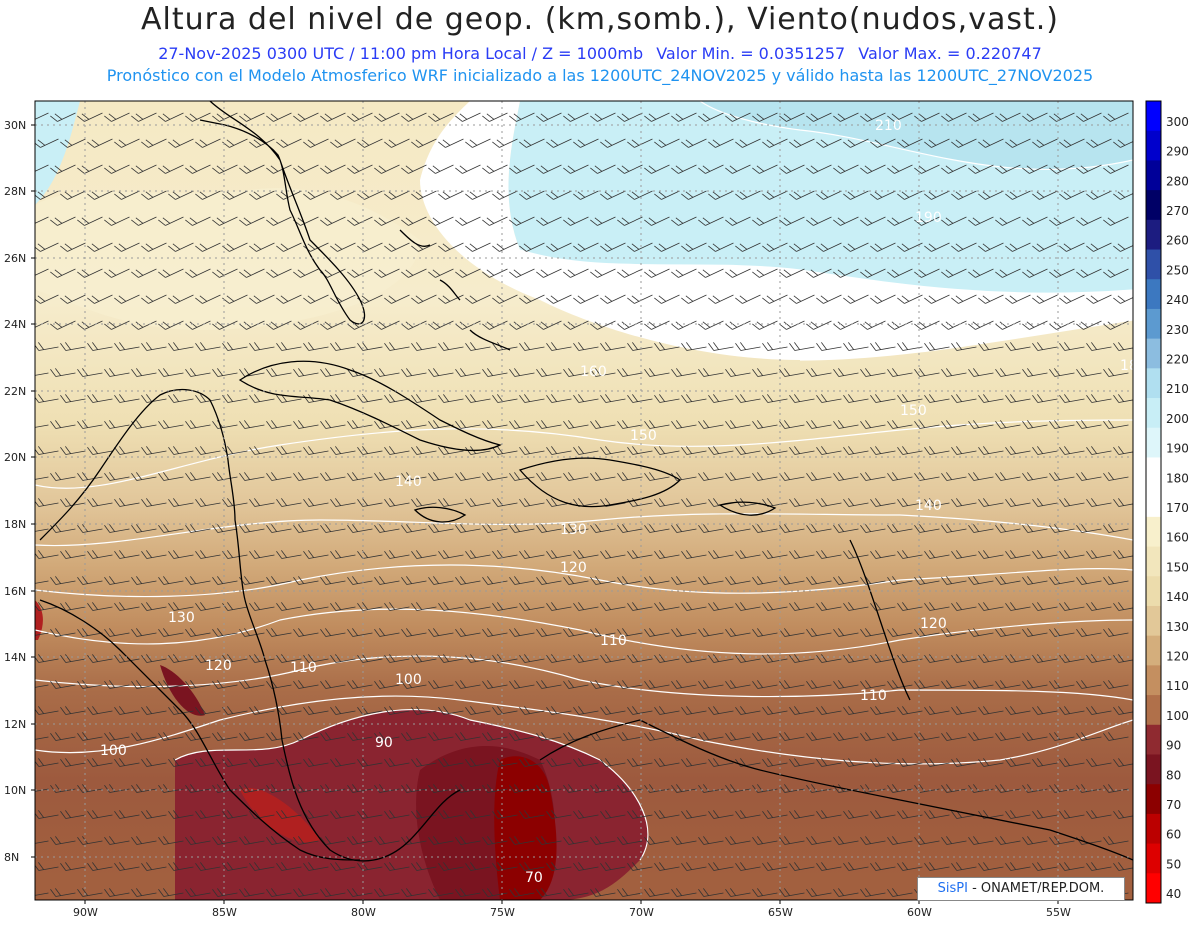 This screenshot has width=1200, height=927. Describe the element at coordinates (1177, 538) in the screenshot. I see `colorbar-label: 160` at that location.